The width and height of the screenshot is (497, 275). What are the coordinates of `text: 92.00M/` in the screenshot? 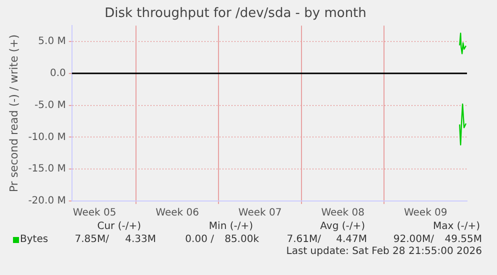 It's located at (413, 239).